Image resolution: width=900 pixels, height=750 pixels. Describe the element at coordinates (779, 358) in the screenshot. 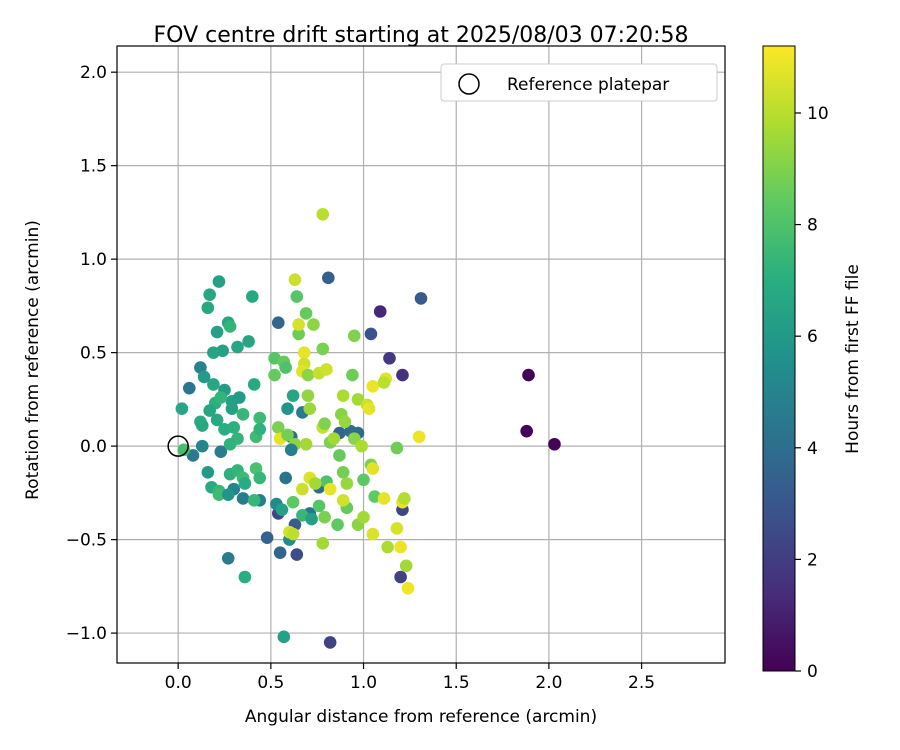

I see `colorbar-gradient` at that location.